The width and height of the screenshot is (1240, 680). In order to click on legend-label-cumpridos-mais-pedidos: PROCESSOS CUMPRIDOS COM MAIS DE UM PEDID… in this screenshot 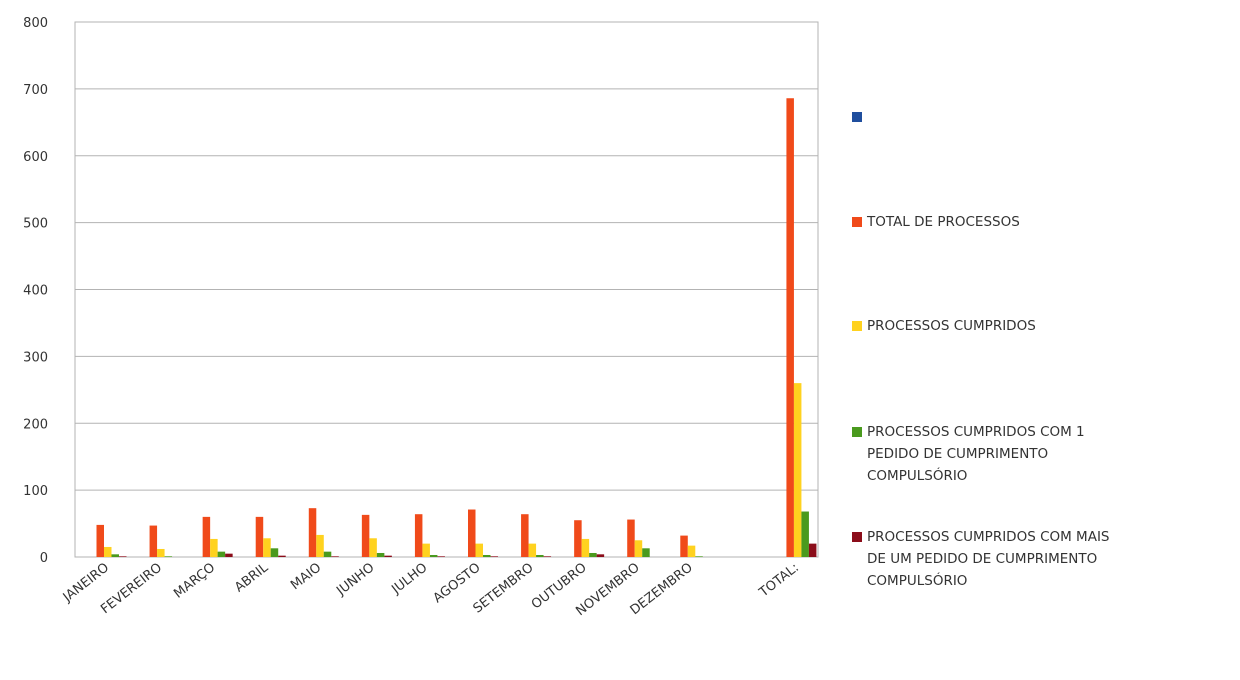, I will do `click(988, 559)`.